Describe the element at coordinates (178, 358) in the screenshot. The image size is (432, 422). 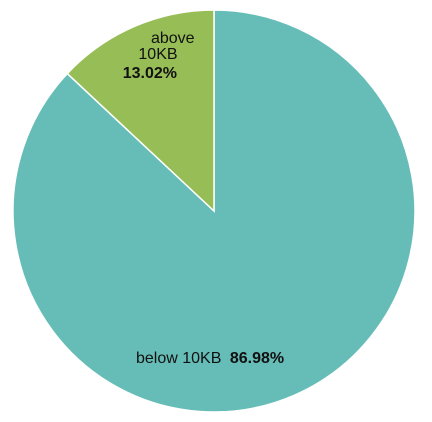
I see `slice-below-10kb-name: below 10KB` at that location.